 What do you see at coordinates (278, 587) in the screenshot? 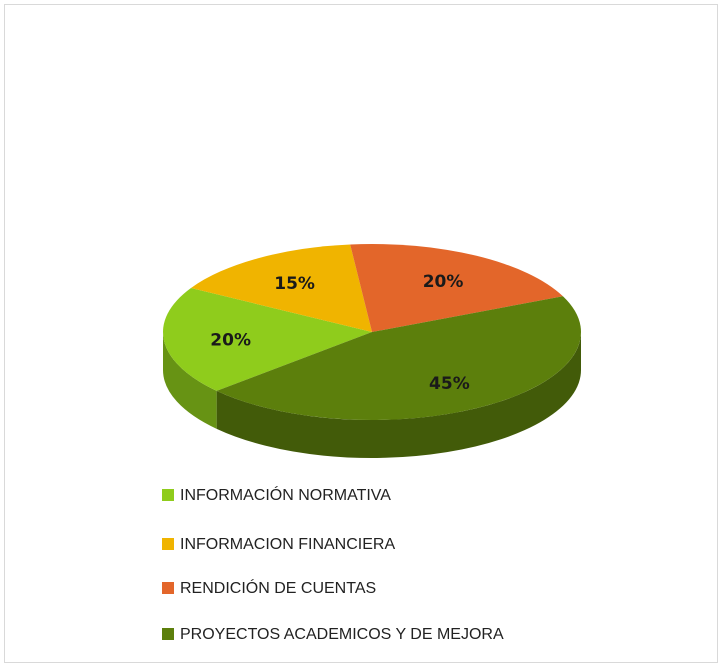
I see `legend-label: RENDICIÓN DE CUENTAS` at bounding box center [278, 587].